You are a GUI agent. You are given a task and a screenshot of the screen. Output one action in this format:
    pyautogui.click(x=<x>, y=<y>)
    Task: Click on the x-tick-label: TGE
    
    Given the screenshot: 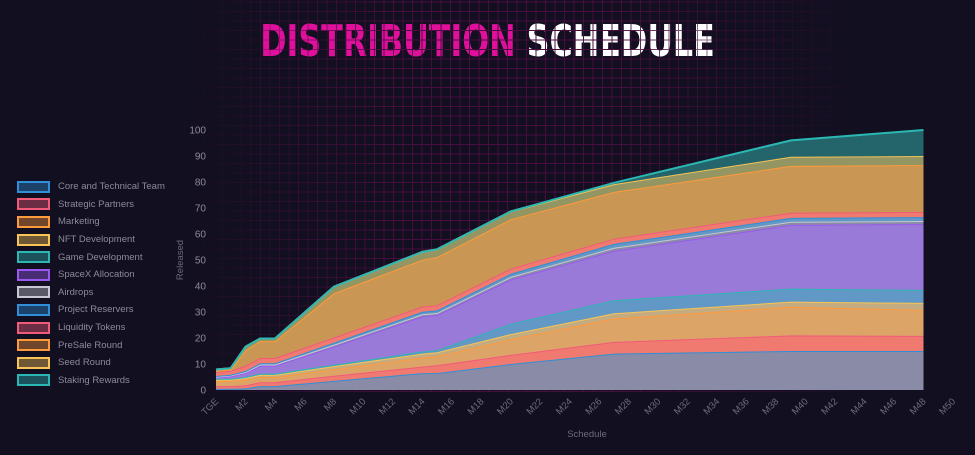 What is the action you would take?
    pyautogui.click(x=211, y=407)
    